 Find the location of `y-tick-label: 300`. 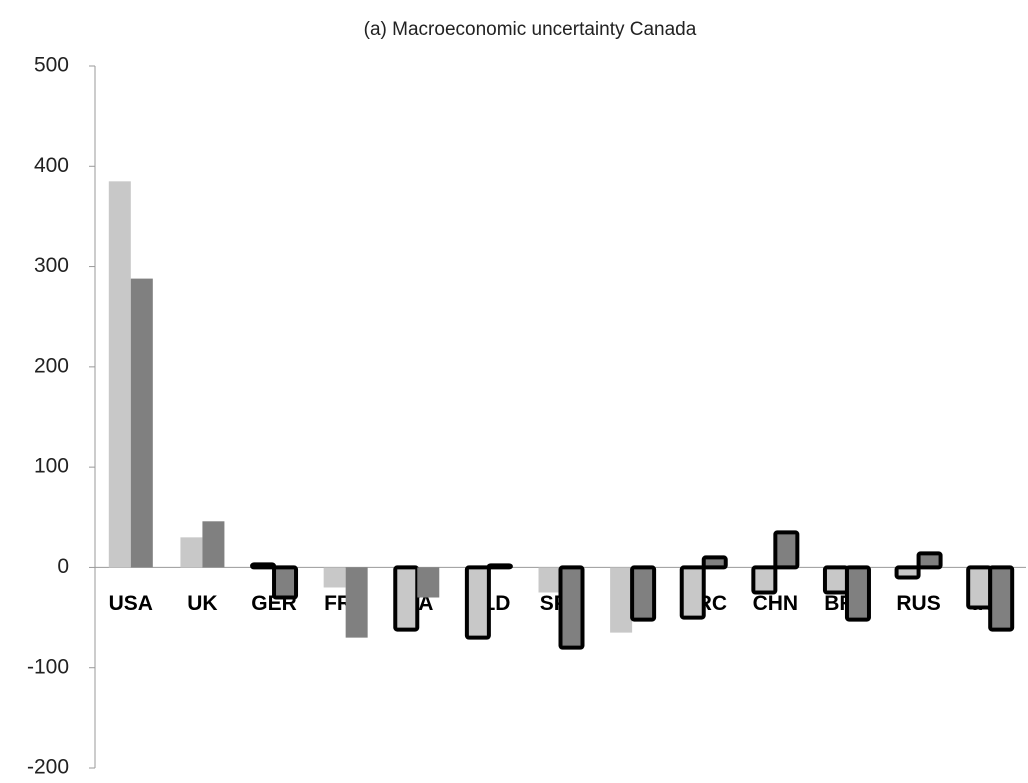

y-tick-label: 300 is located at coordinates (51, 265).